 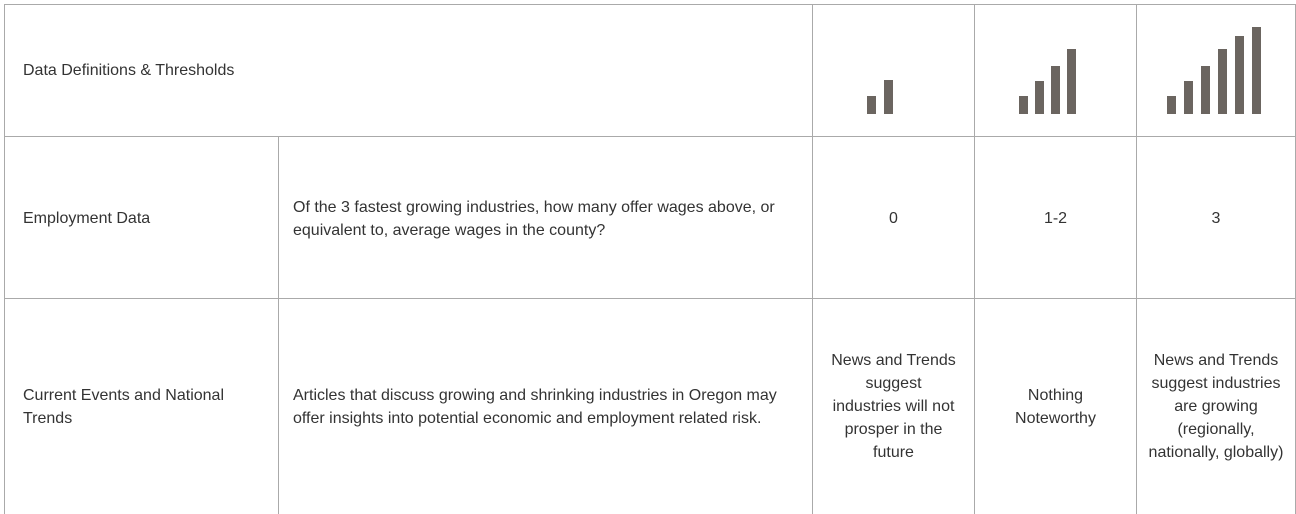 I want to click on table-cell: Employment Data, so click(x=141, y=218).